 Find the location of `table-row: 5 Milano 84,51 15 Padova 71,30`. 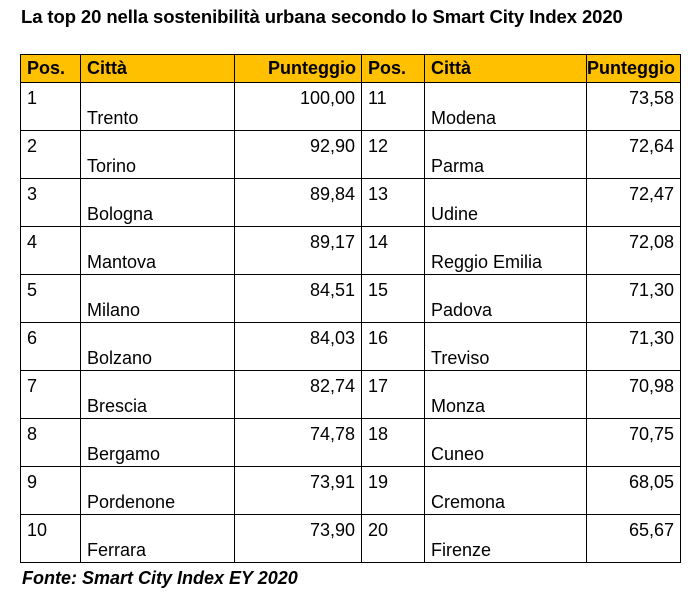

table-row: 5 Milano 84,51 15 Padova 71,30 is located at coordinates (350, 298).